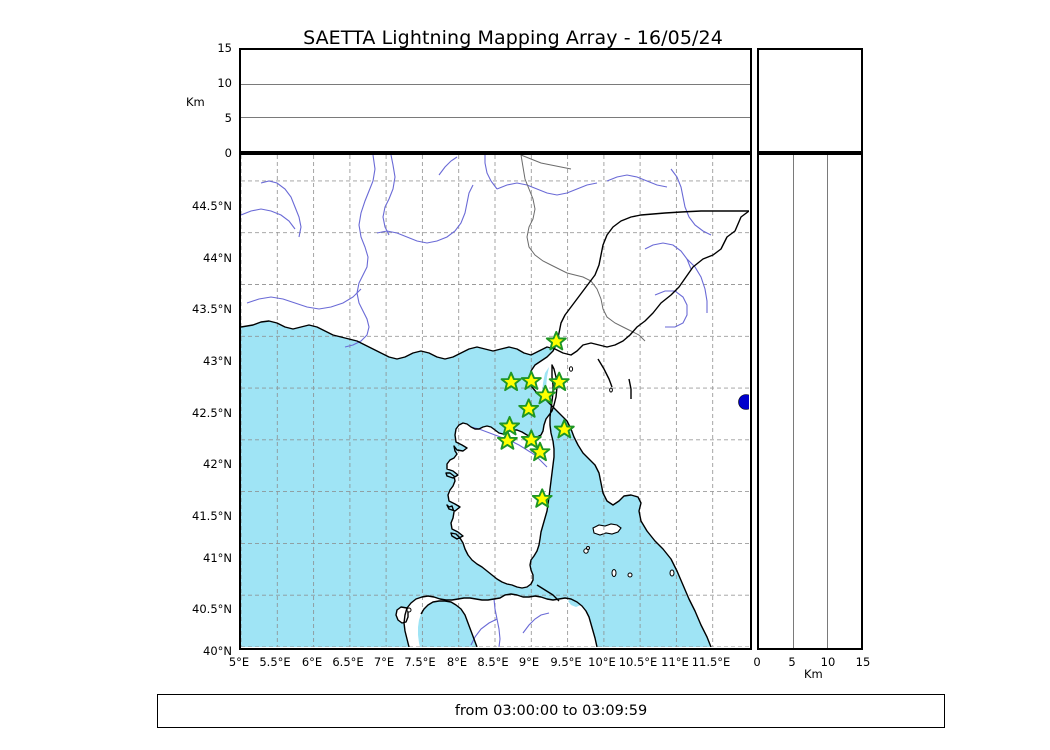  What do you see at coordinates (535, 419) in the screenshot?
I see `station-markers-layer` at bounding box center [535, 419].